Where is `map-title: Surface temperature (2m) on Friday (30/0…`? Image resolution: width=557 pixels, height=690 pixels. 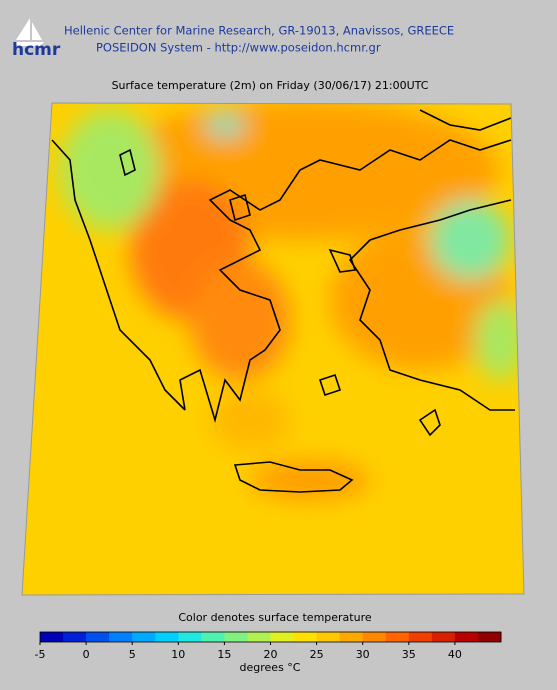 map-title: Surface temperature (2m) on Friday (30/0… is located at coordinates (270, 85).